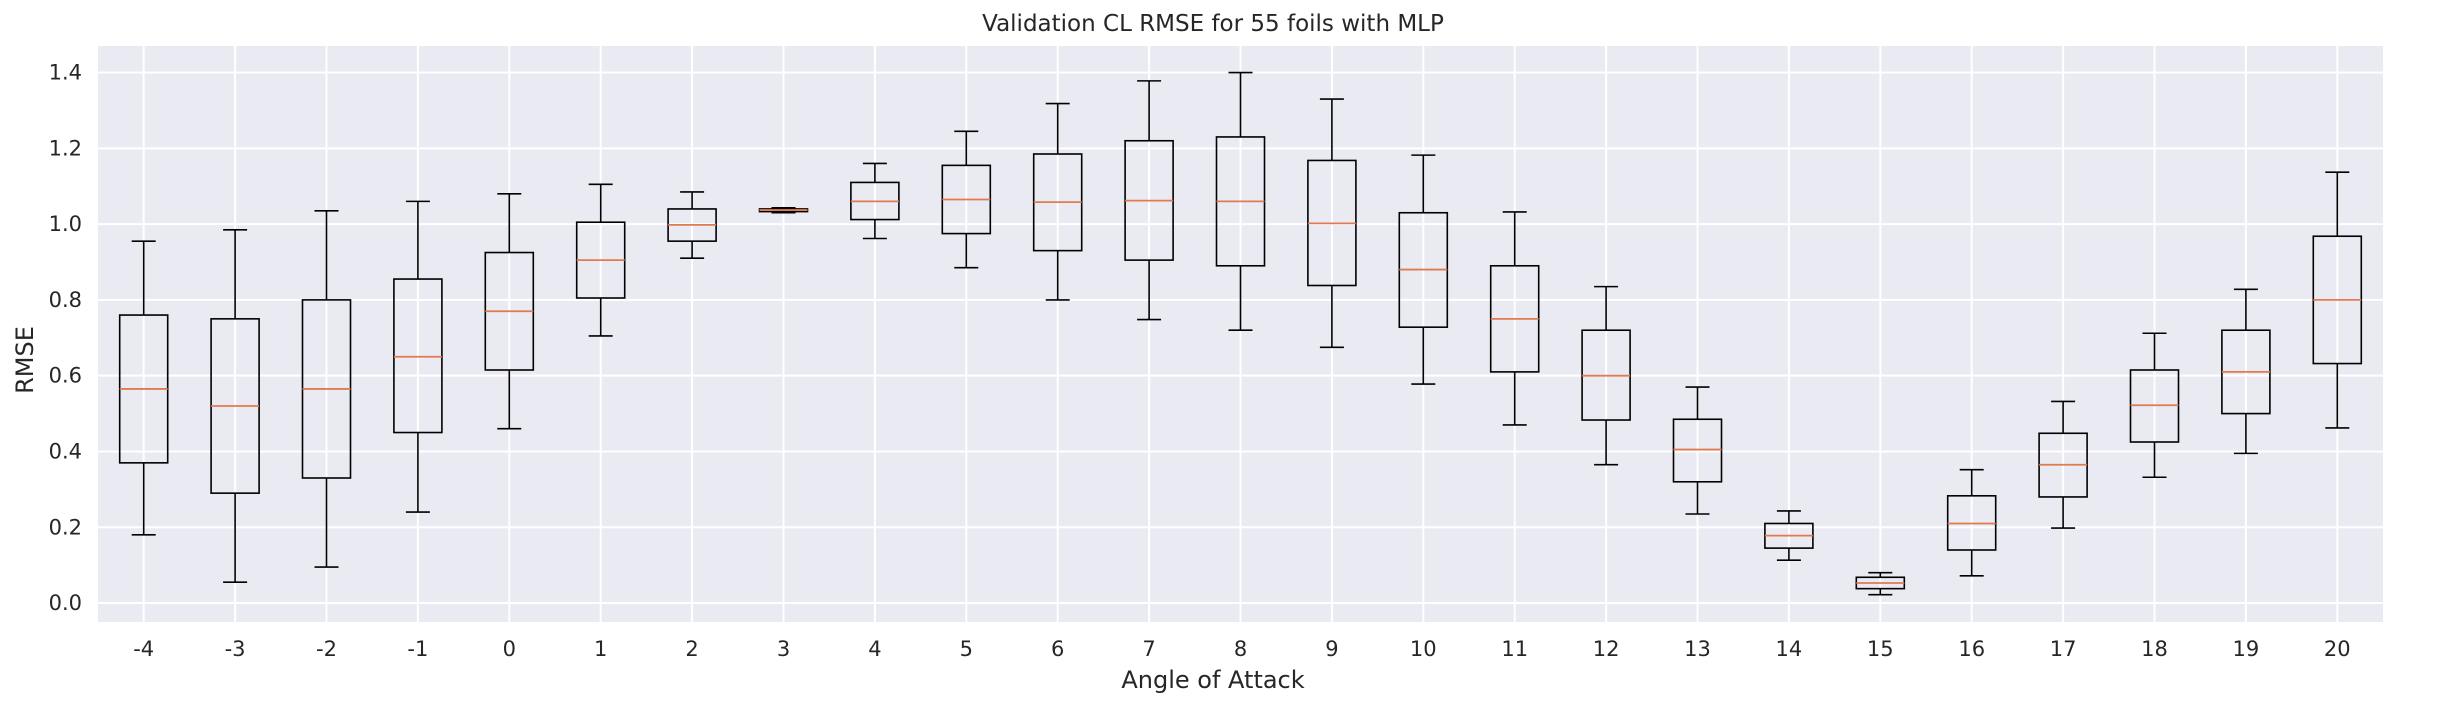 This screenshot has height=709, width=2438. I want to click on y-tick-label: 0.2, so click(65, 527).